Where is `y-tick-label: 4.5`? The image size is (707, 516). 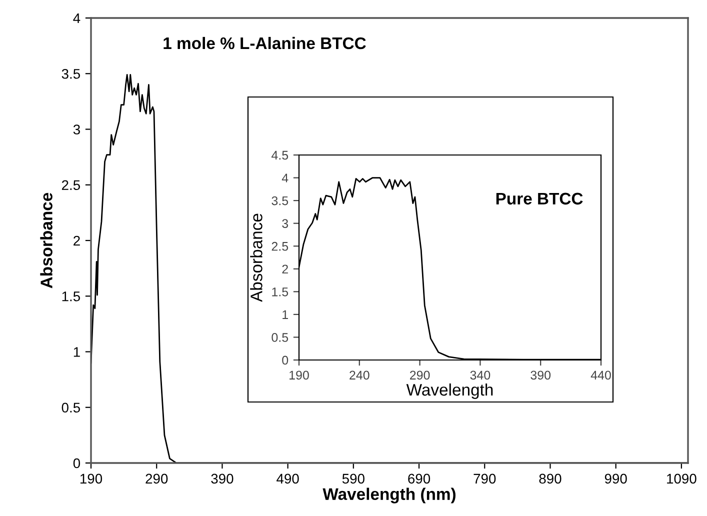
y-tick-label: 4.5 is located at coordinates (279, 155).